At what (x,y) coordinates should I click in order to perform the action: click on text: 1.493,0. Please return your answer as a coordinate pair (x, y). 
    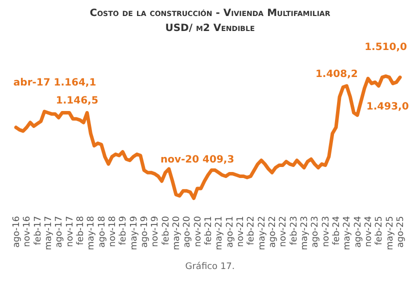
    Looking at the image, I should click on (387, 106).